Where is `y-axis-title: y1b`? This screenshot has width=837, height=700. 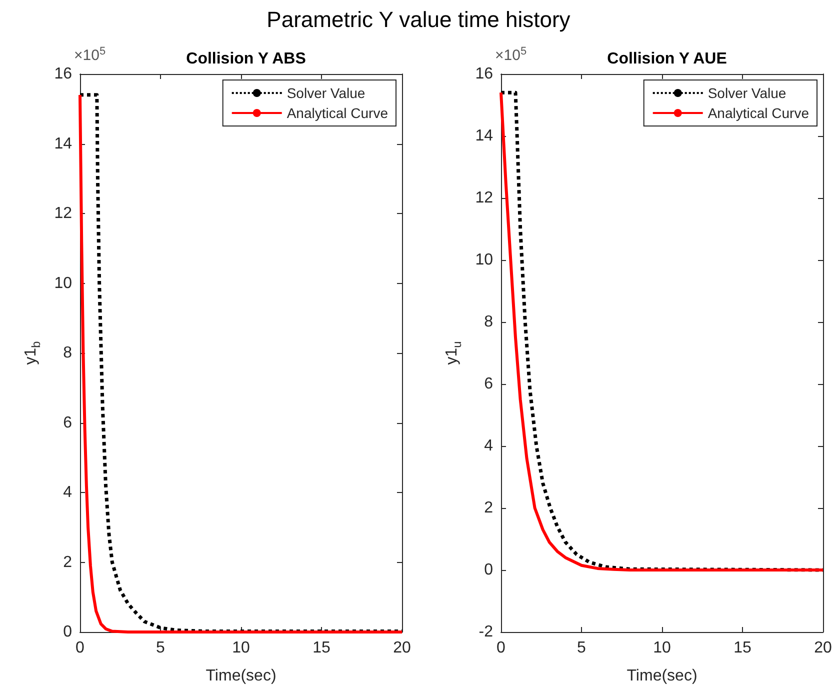
y-axis-title: y1b is located at coordinates (32, 352).